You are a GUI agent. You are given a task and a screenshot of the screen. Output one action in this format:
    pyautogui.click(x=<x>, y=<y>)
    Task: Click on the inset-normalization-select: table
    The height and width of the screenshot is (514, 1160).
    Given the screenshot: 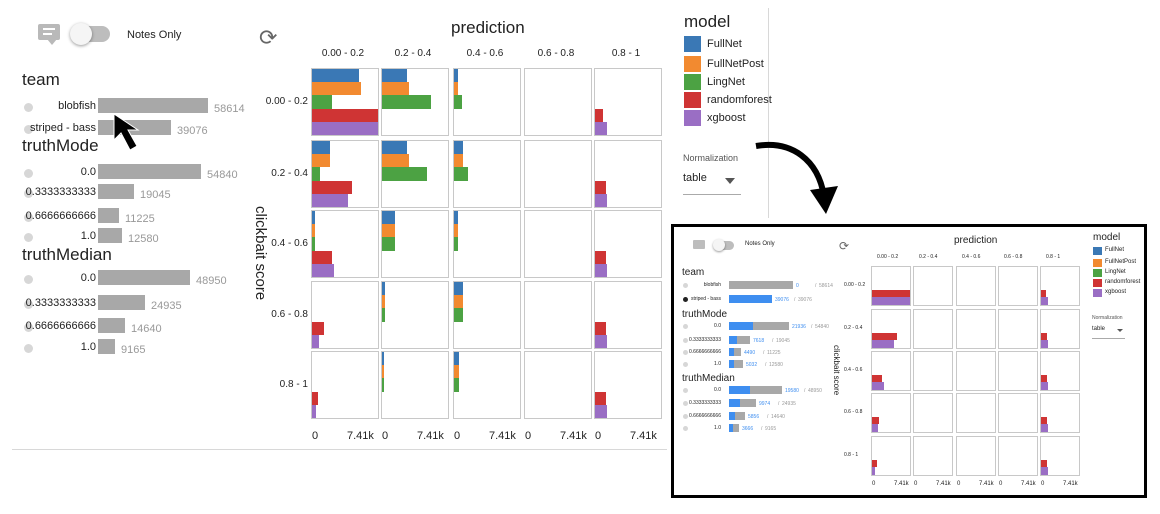 What is the action you would take?
    pyautogui.click(x=1108, y=332)
    